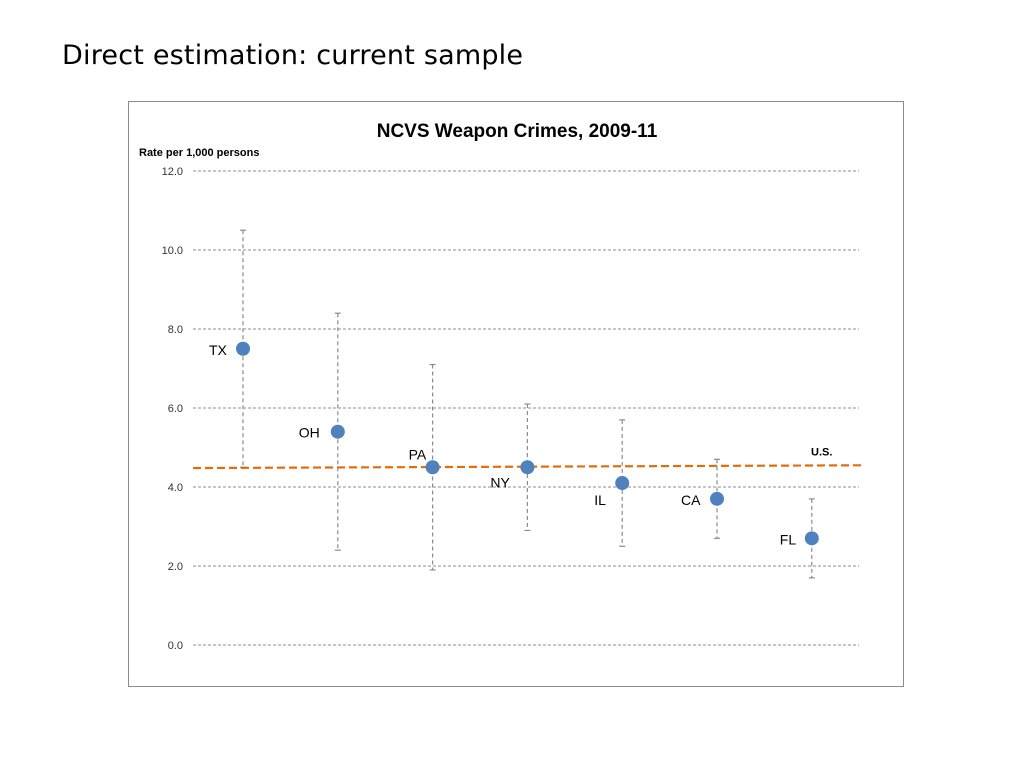  I want to click on chart-title: NCVS Weapon Crimes, 2009-11, so click(517, 131).